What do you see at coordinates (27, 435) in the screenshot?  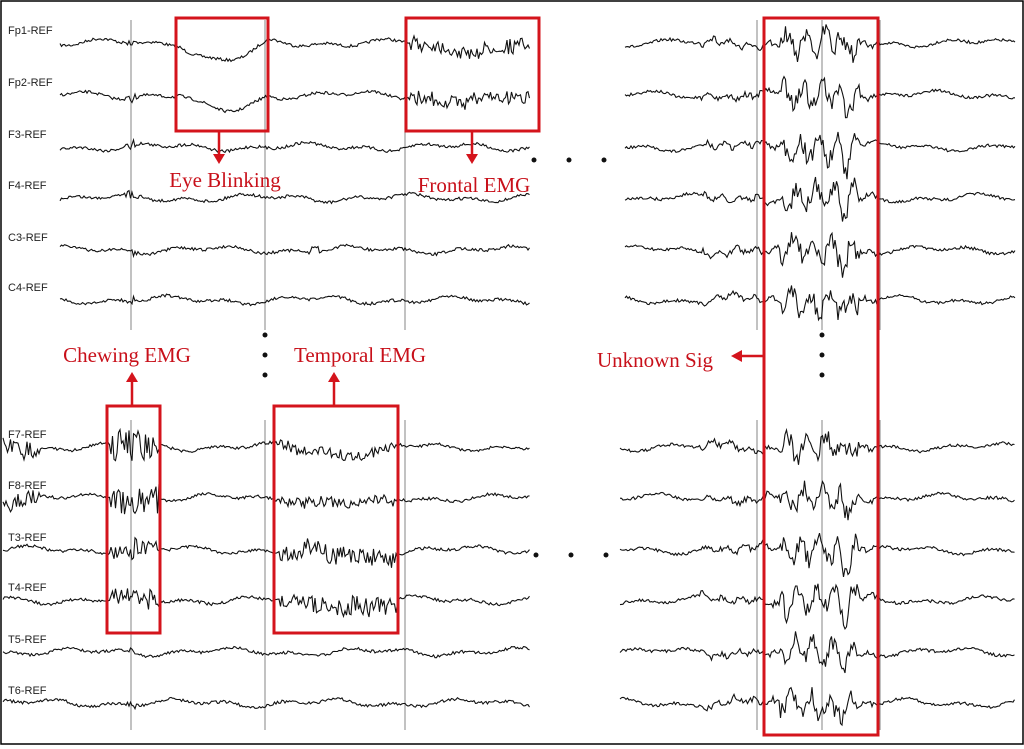 I see `channel-label: F7-REF` at bounding box center [27, 435].